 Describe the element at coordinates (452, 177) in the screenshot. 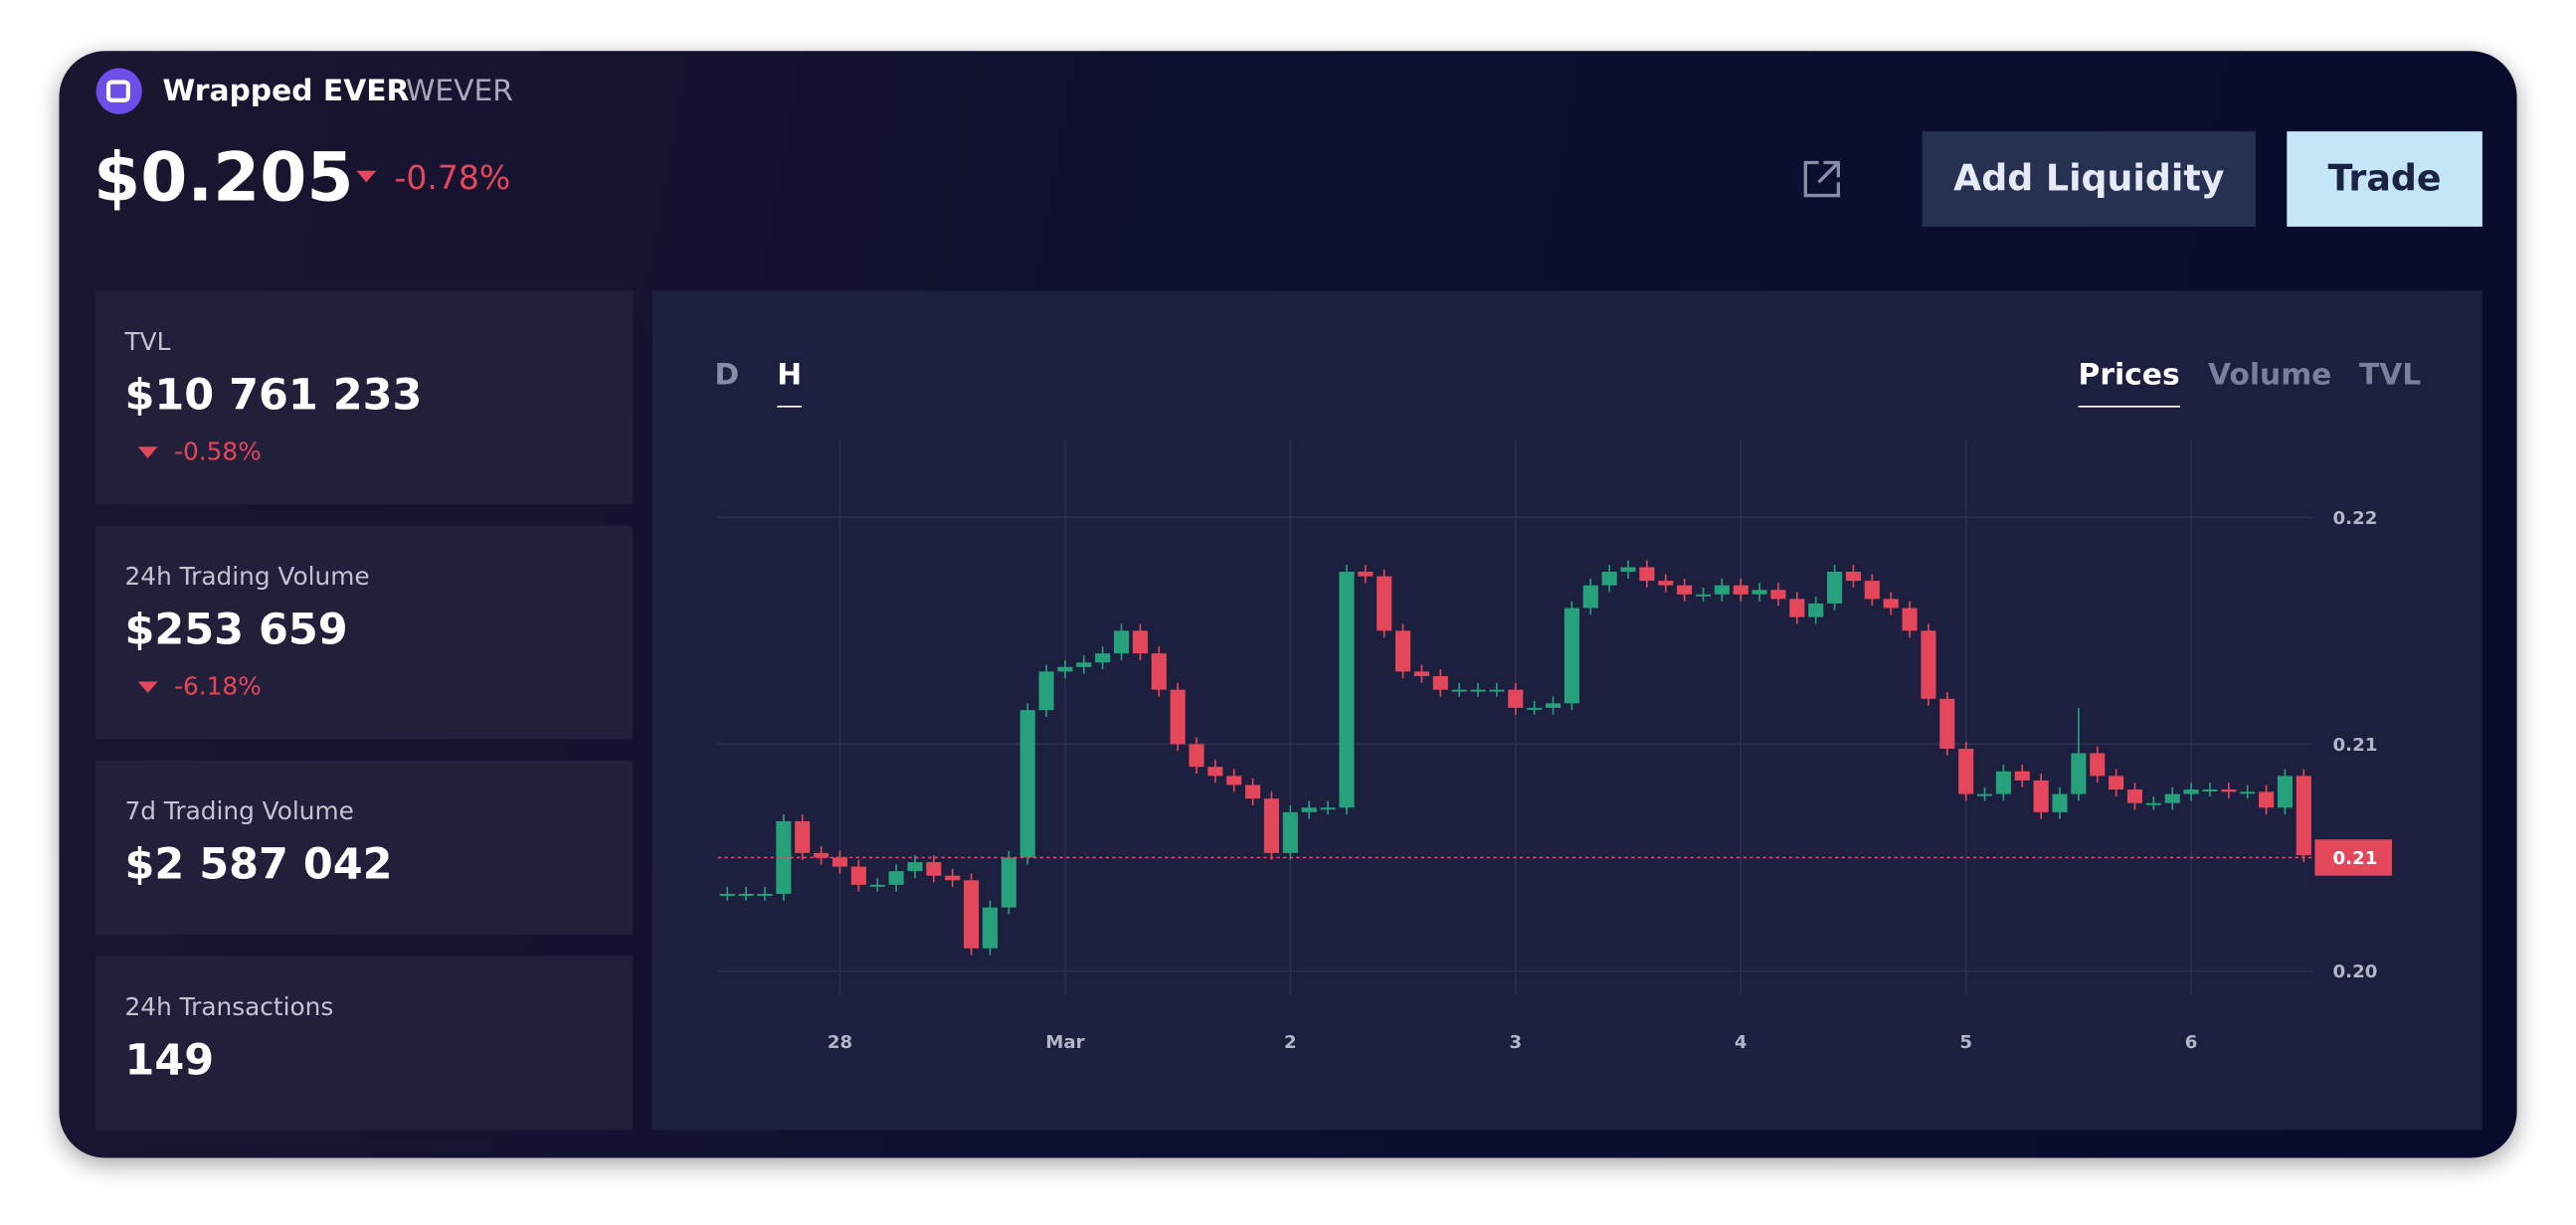

I see `price-change: -0.78%` at that location.